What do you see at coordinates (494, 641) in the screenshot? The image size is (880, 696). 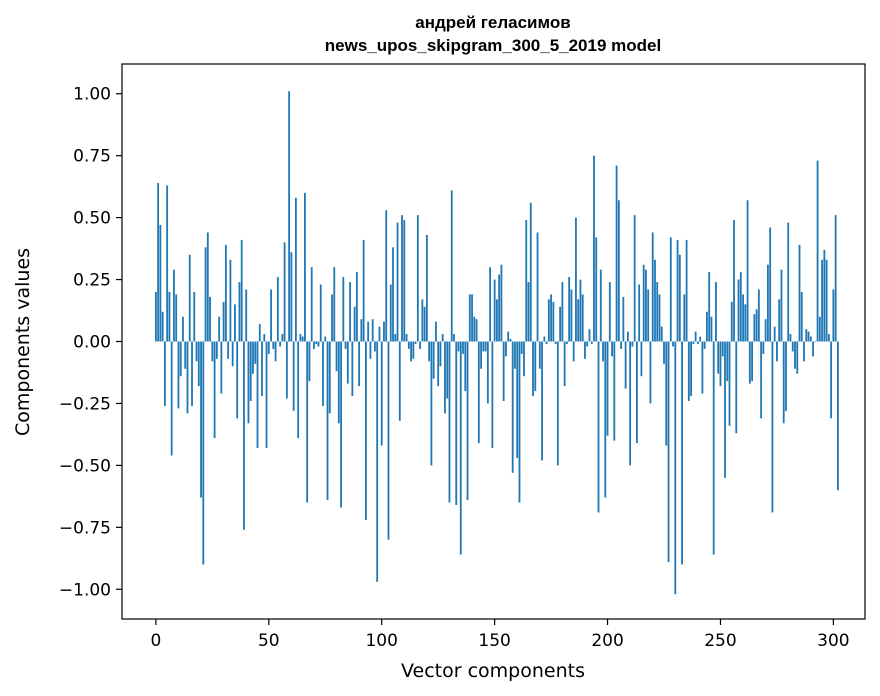 I see `x-tick-label-3: 150` at bounding box center [494, 641].